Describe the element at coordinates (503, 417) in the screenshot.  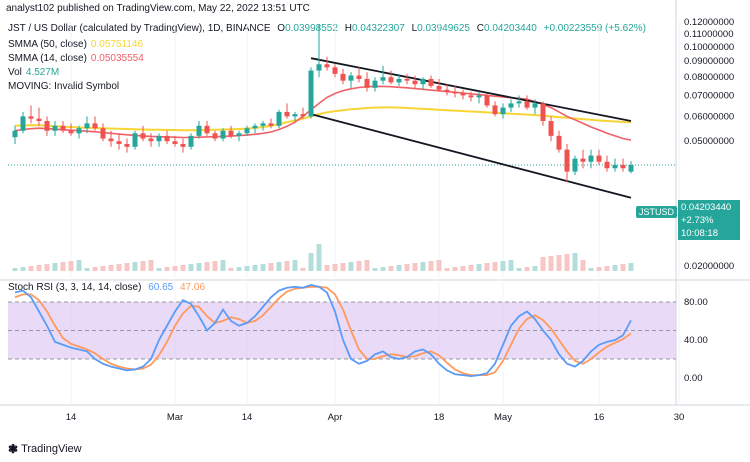
I see `time-tick-label: May` at that location.